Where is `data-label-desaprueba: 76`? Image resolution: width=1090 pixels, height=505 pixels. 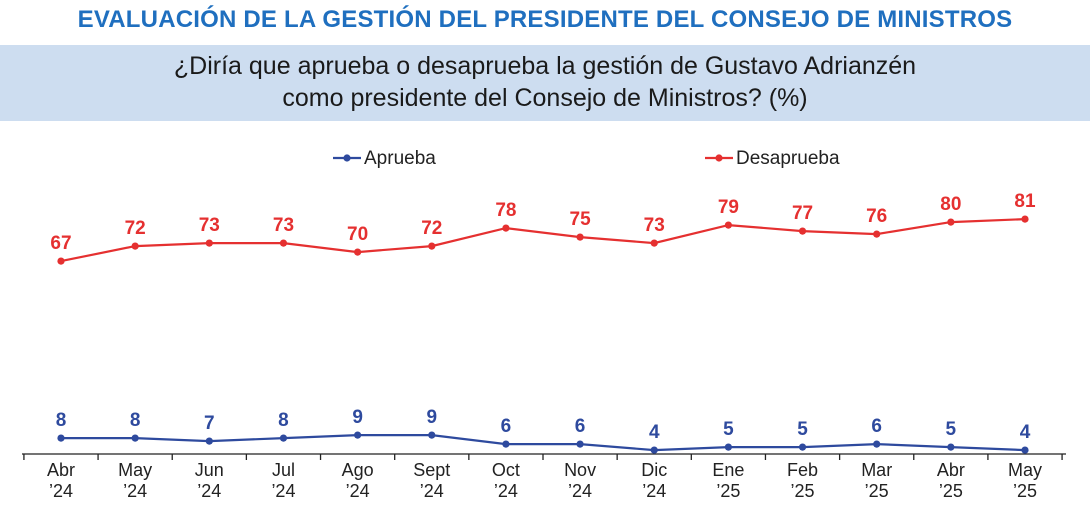 data-label-desaprueba: 76 is located at coordinates (876, 216).